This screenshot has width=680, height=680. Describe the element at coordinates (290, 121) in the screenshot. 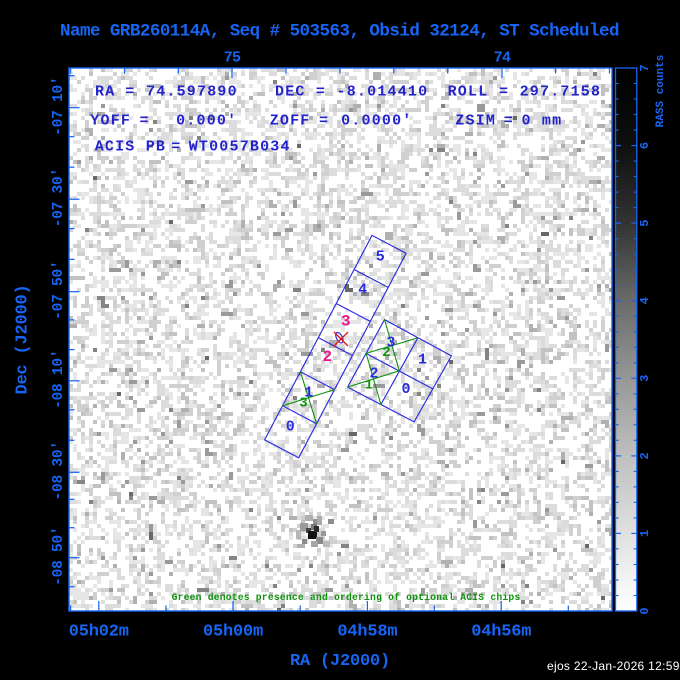

I see `svg-text: ZOFF` at that location.